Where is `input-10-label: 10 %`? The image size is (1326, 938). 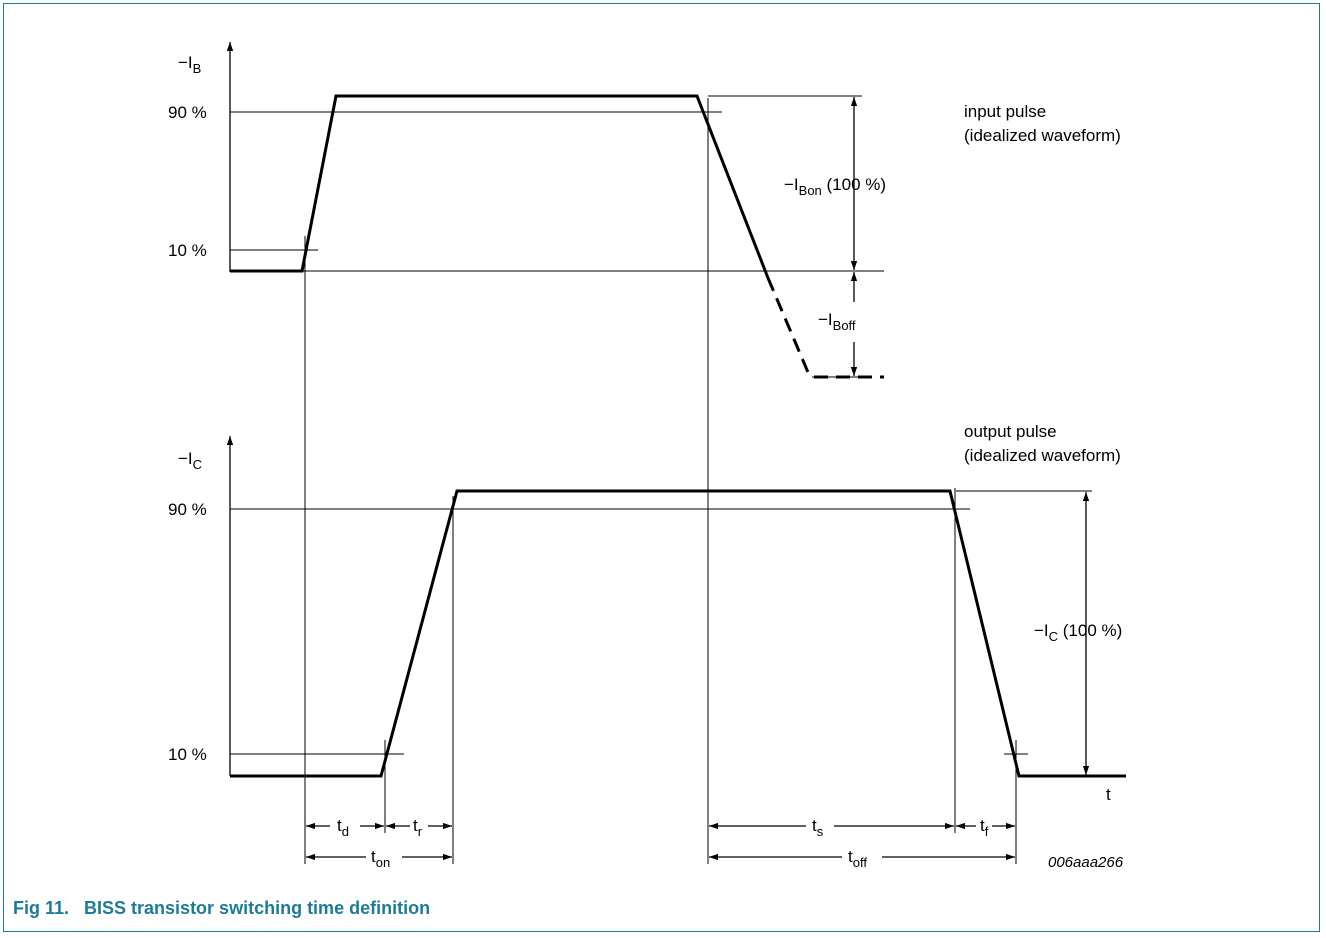
input-10-label: 10 % is located at coordinates (187, 250).